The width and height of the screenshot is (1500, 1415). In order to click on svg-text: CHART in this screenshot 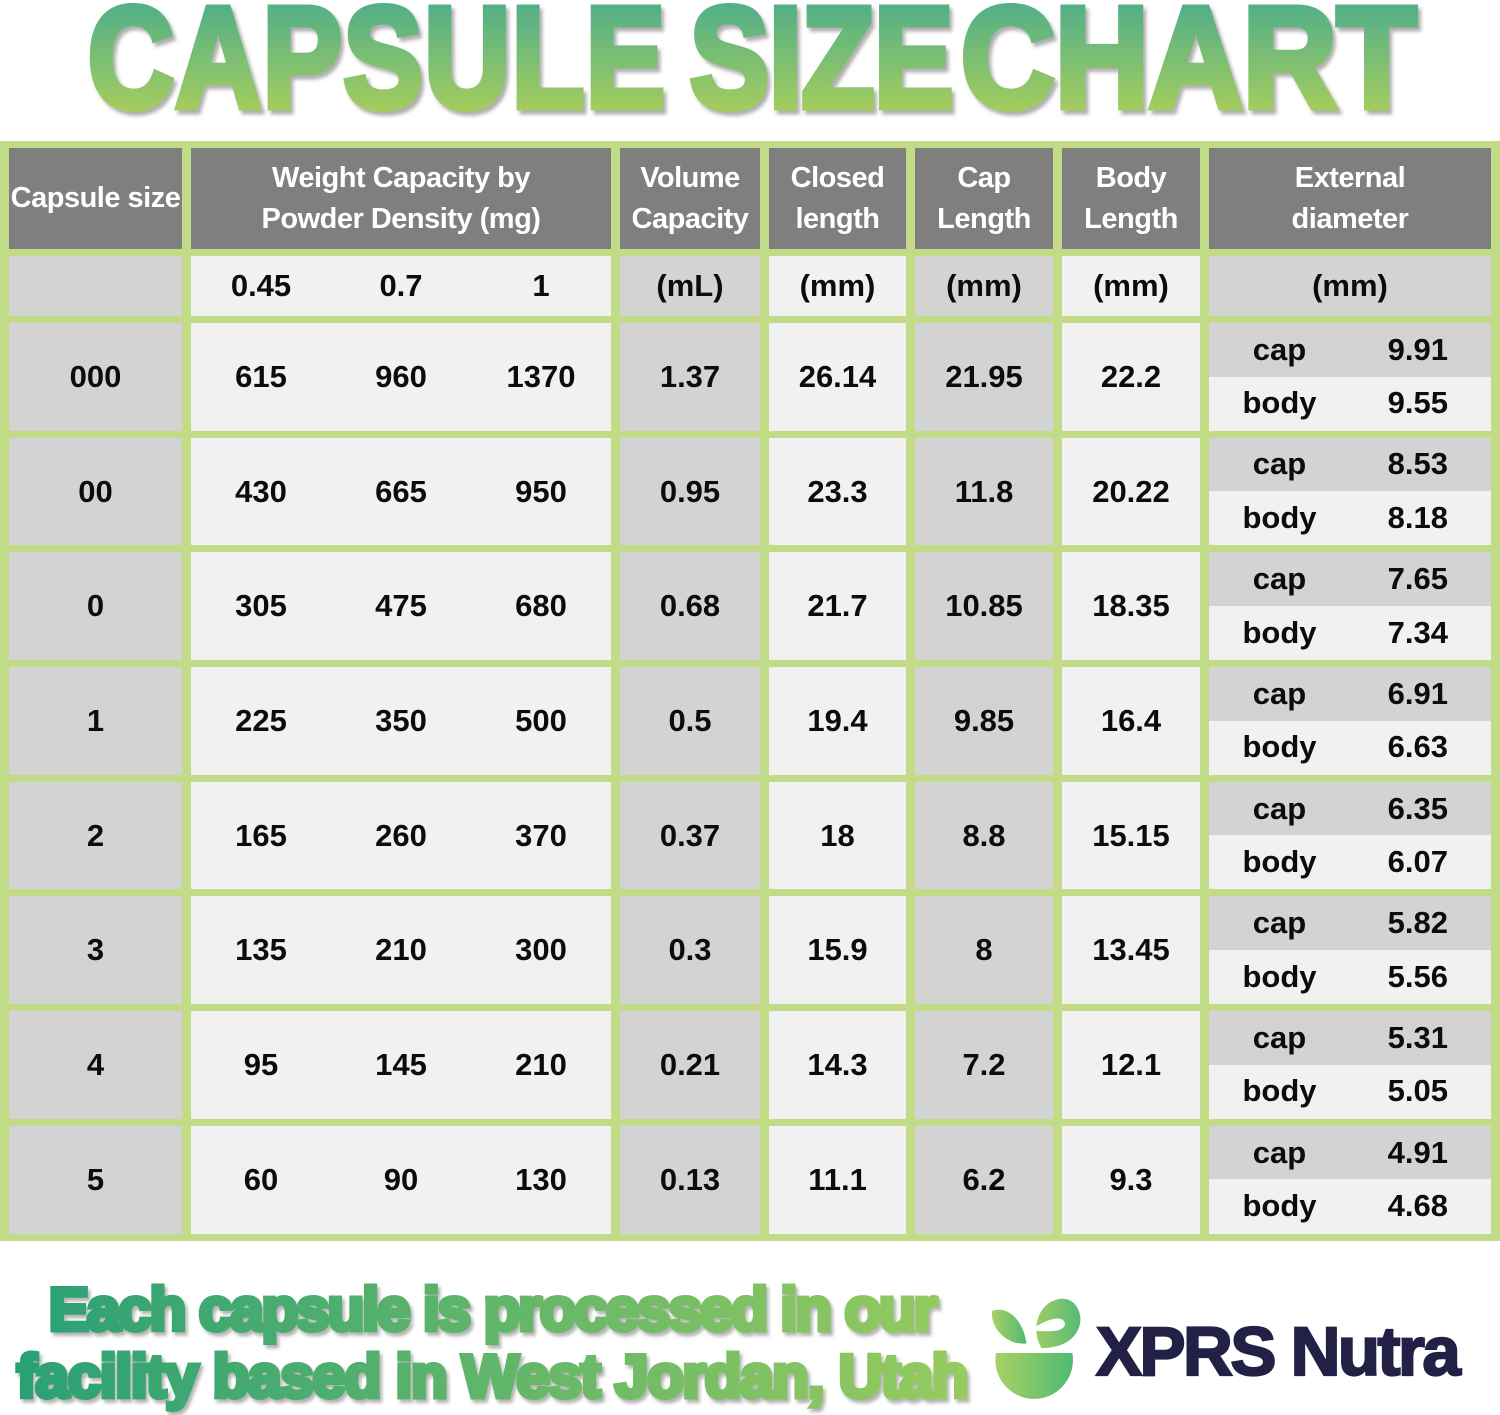, I will do `click(1188, 67)`.